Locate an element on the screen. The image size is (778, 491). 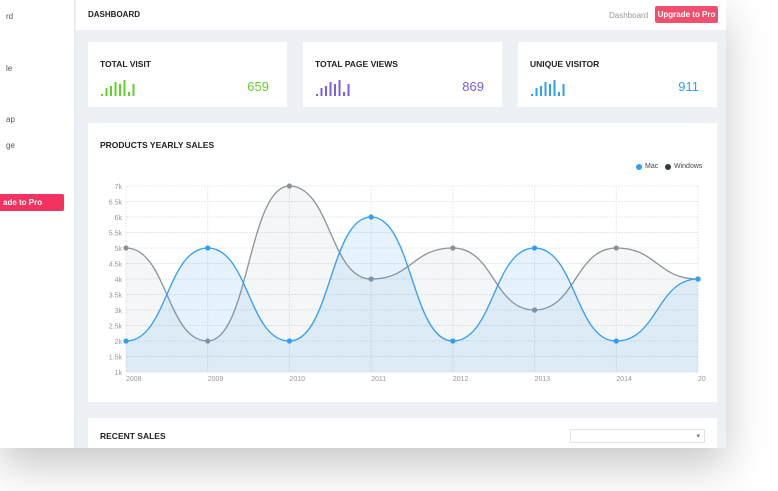
sidebar: rd le ap ge ade to Pro is located at coordinates (37, 224).